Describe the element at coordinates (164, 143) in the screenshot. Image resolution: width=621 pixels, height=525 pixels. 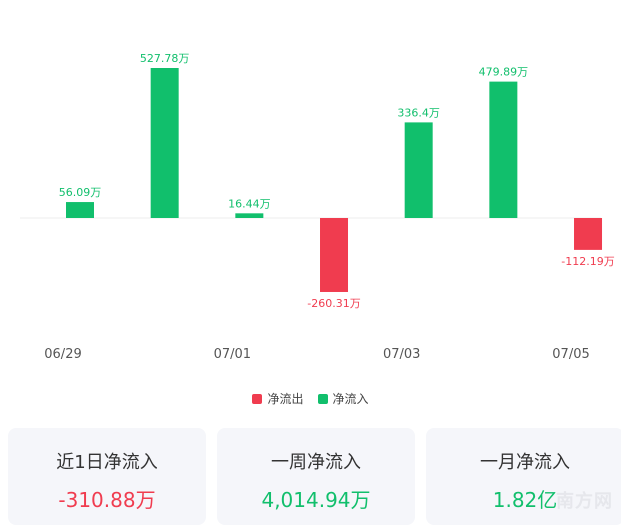
I see `bar-06/30` at that location.